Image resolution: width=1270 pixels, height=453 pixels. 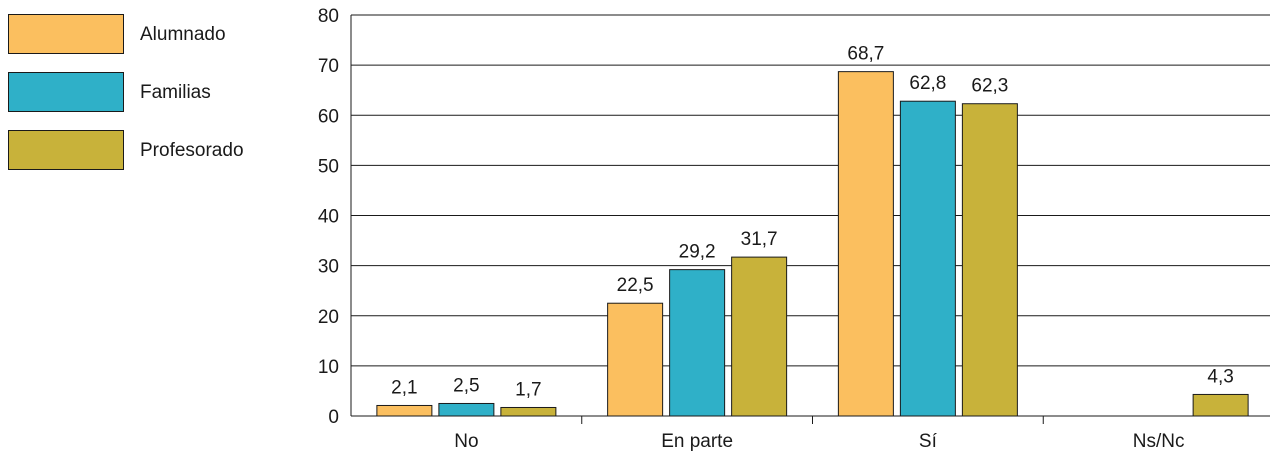 What do you see at coordinates (192, 150) in the screenshot?
I see `legend-label-profesorado: Profesorado` at bounding box center [192, 150].